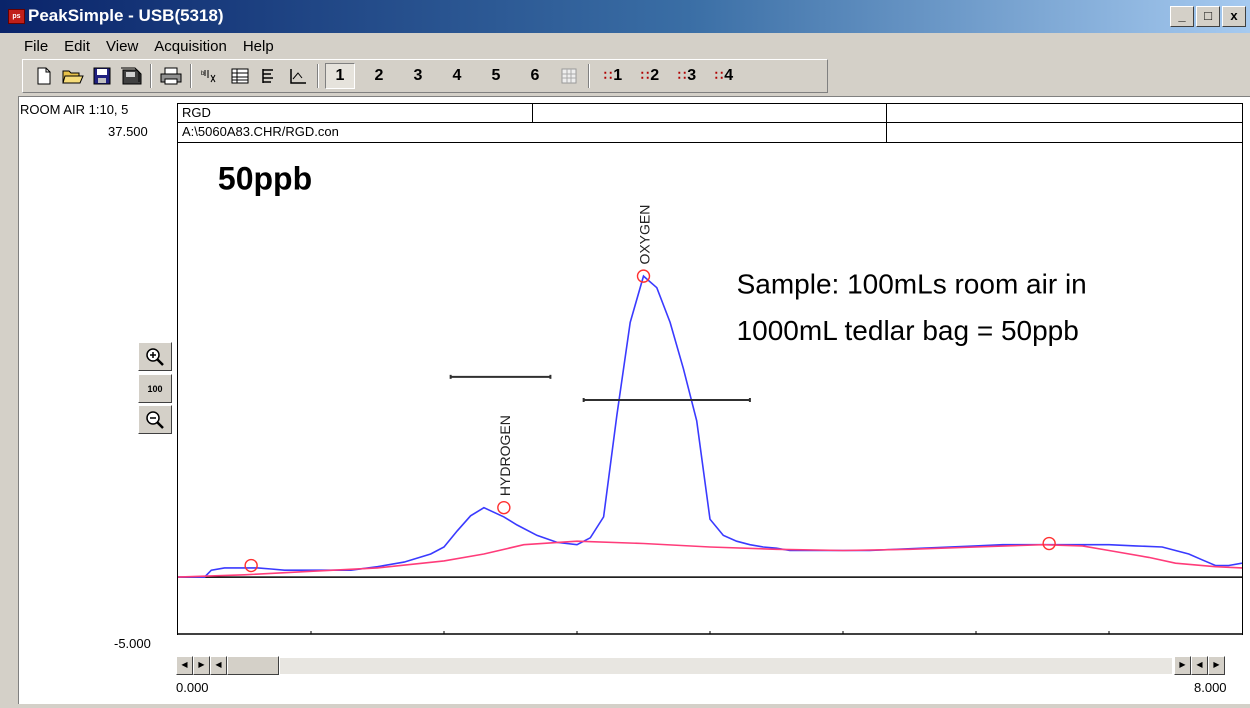  Describe the element at coordinates (253, 665) in the screenshot. I see `scroll-thumb` at that location.